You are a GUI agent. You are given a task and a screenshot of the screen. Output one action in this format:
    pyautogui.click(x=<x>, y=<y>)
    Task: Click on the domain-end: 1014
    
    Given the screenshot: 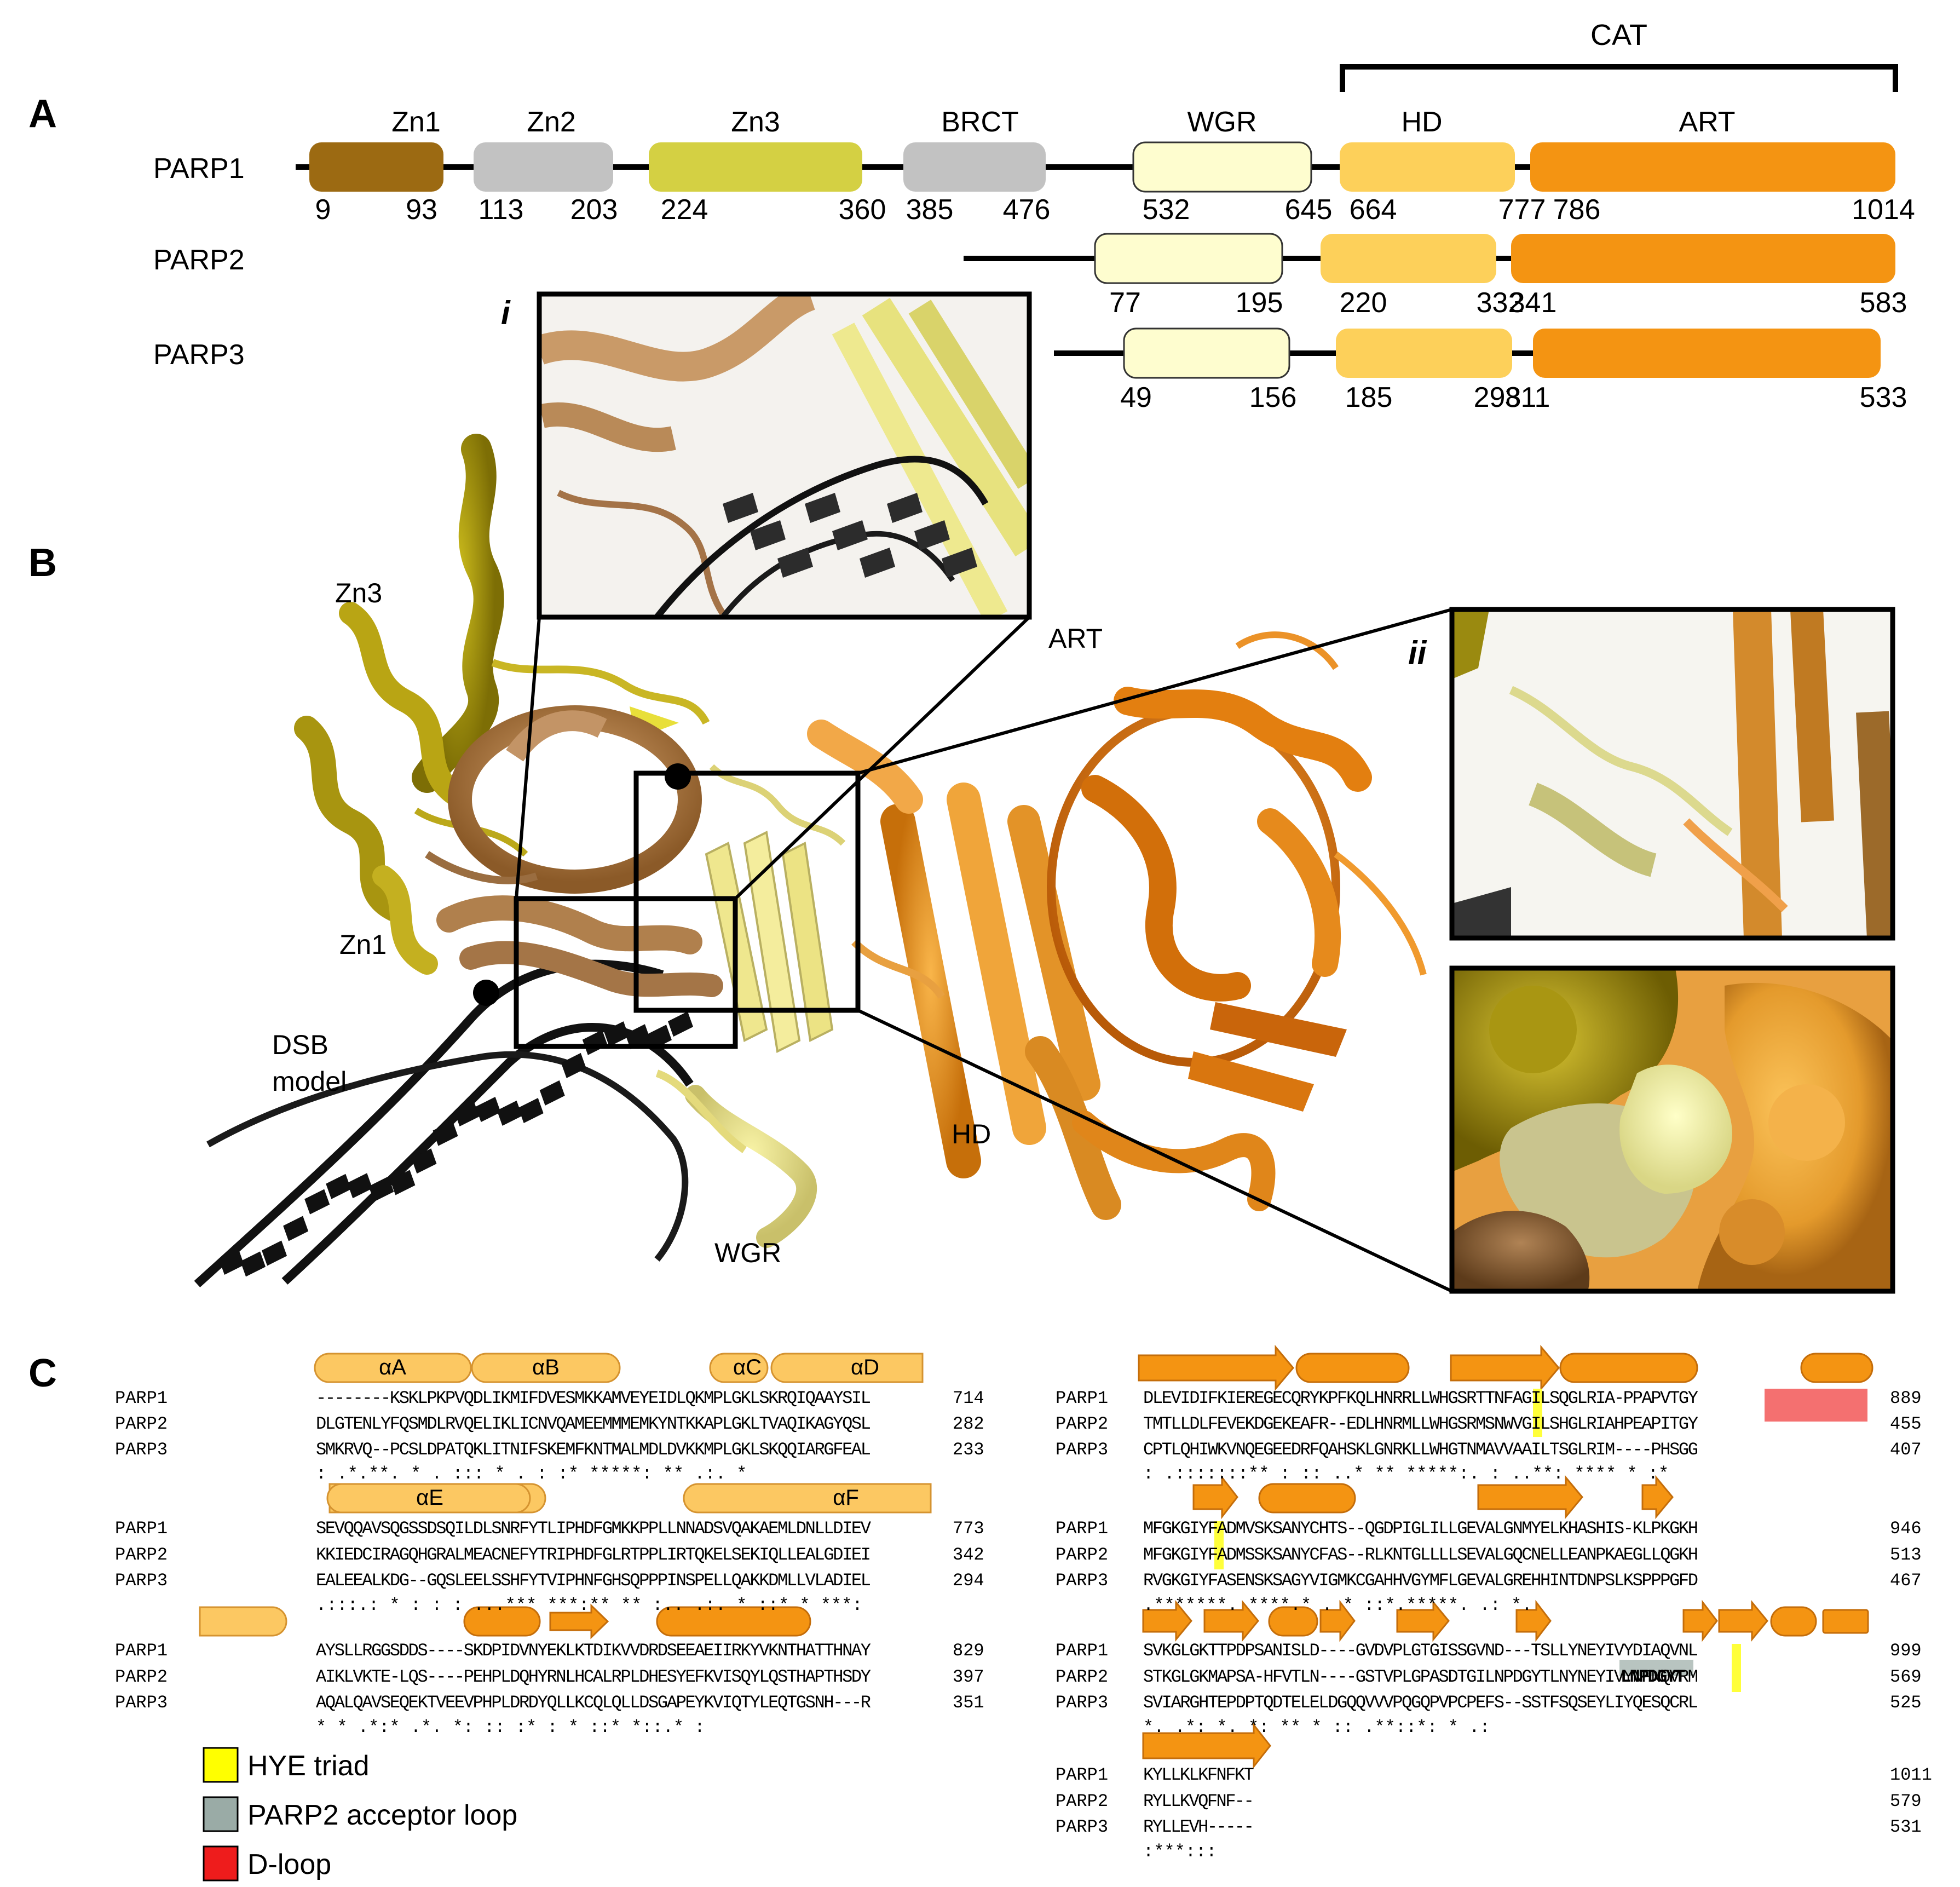 What is the action you would take?
    pyautogui.click(x=1883, y=210)
    